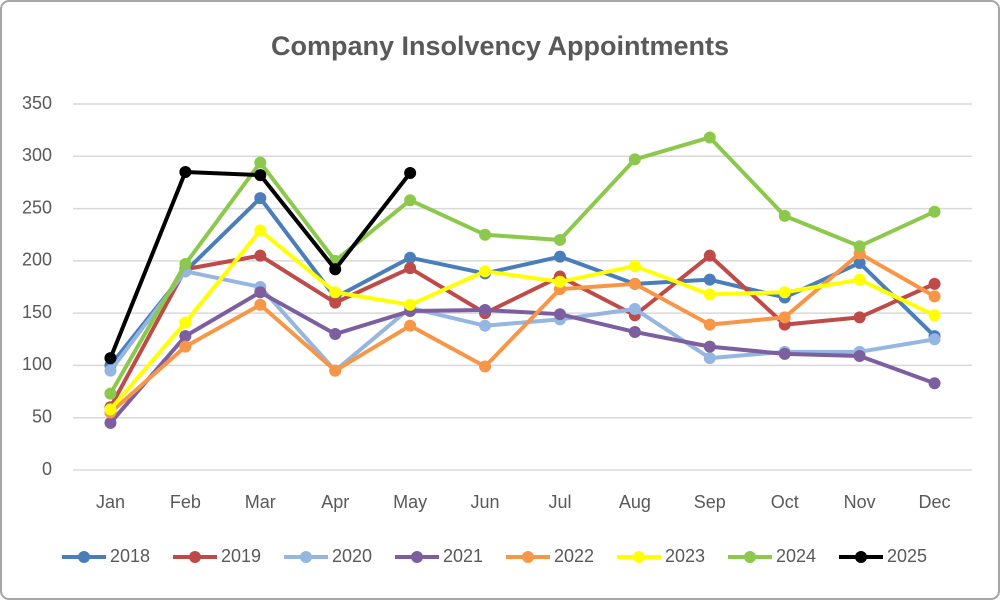 This screenshot has height=600, width=1000. Describe the element at coordinates (37, 103) in the screenshot. I see `y-tick-label: 350` at that location.